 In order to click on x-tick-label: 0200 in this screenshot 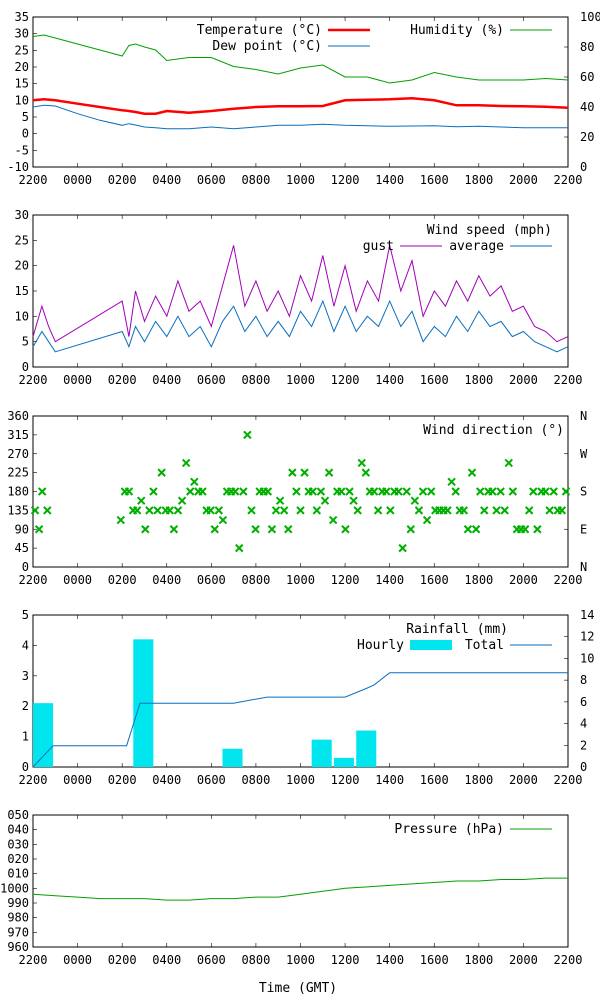, I will do `click(122, 960)`.